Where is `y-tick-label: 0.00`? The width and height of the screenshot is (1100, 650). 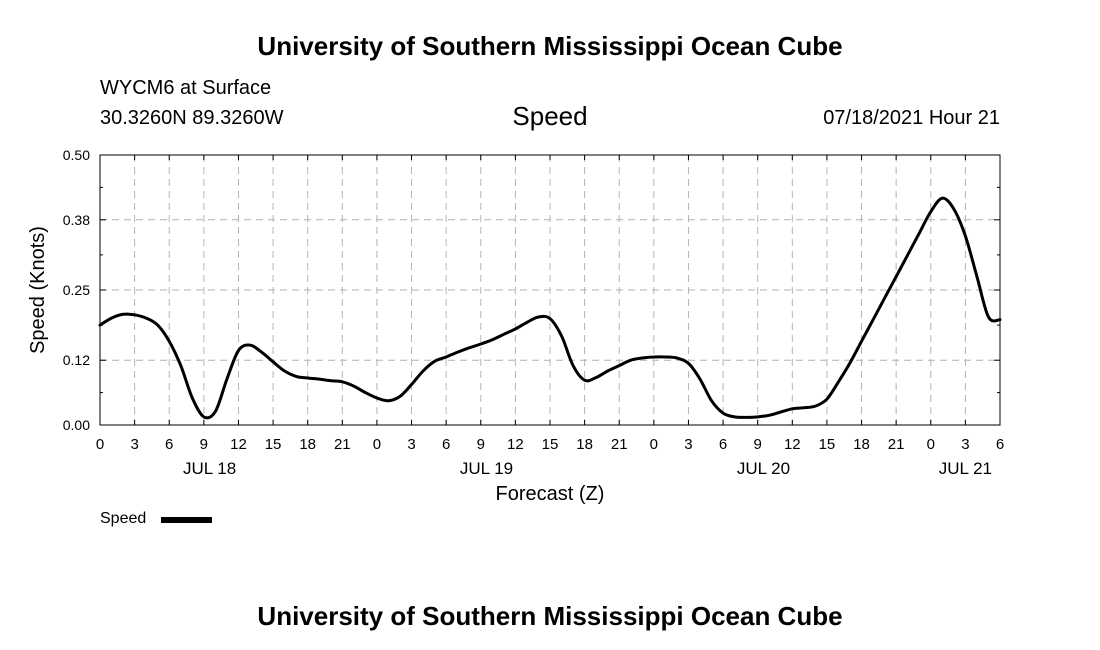 y-tick-label: 0.00 is located at coordinates (76, 425).